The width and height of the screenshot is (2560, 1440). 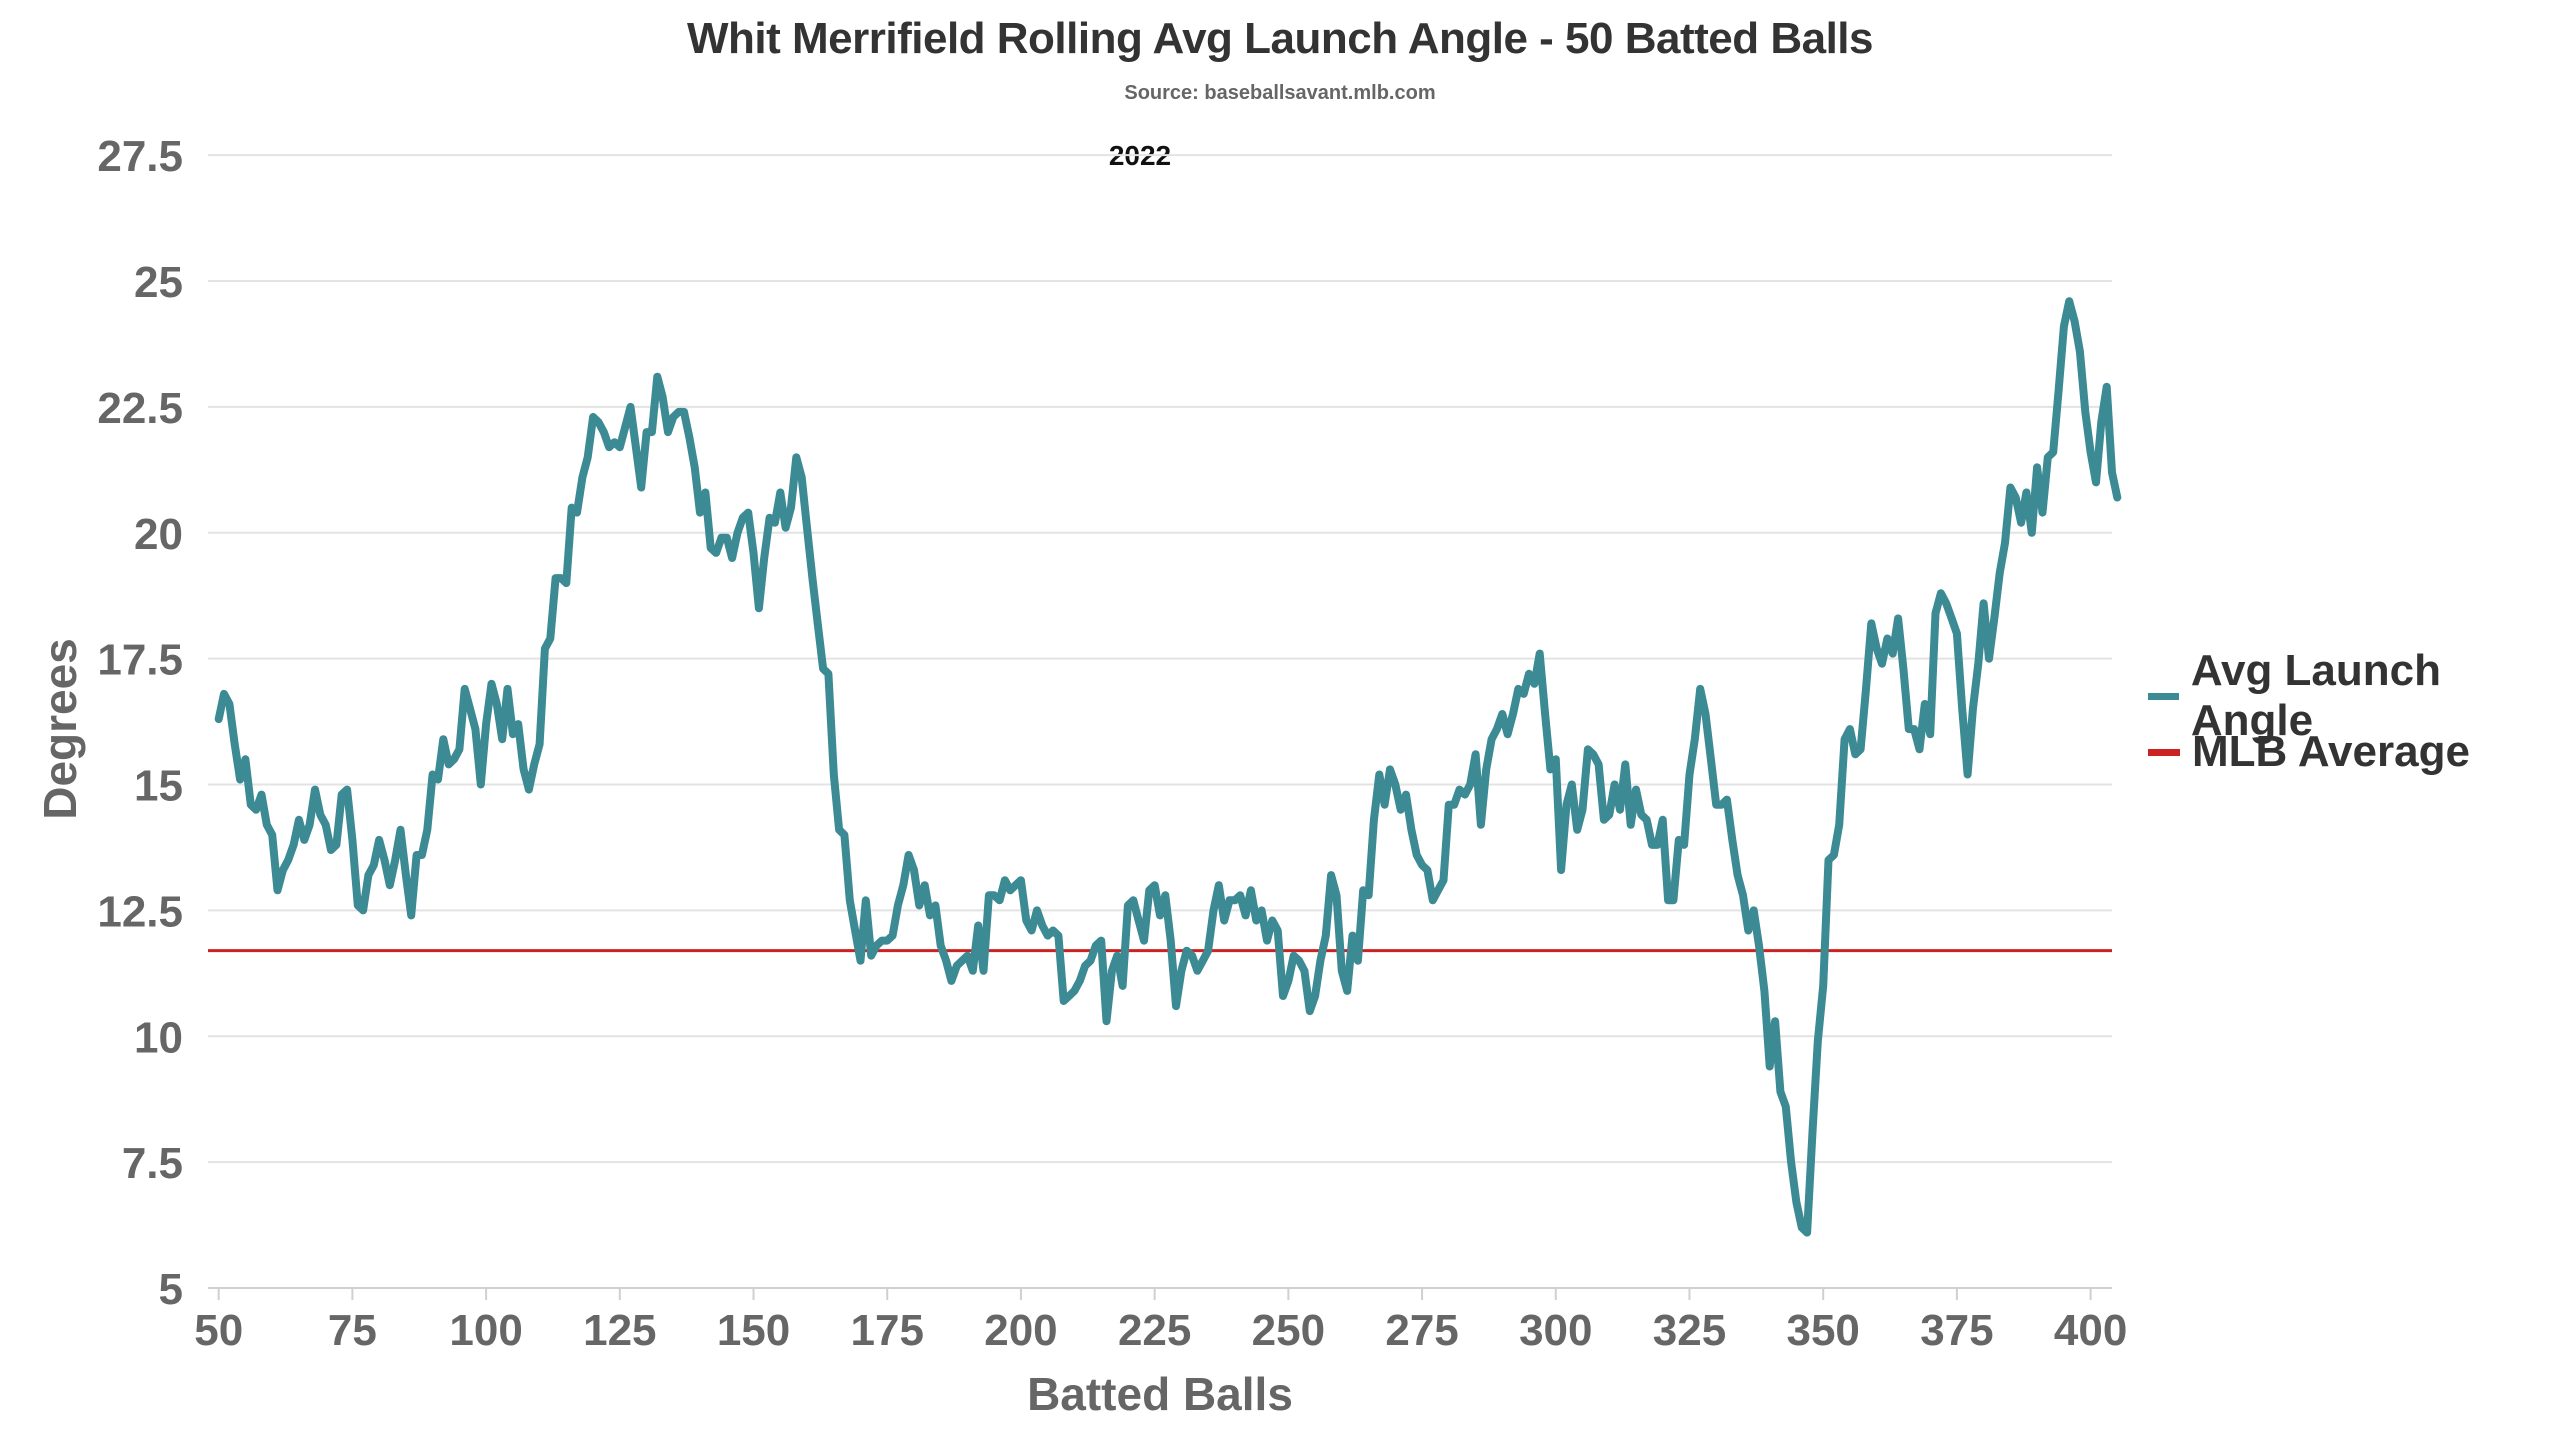 What do you see at coordinates (158, 534) in the screenshot?
I see `y-tick-label: 20` at bounding box center [158, 534].